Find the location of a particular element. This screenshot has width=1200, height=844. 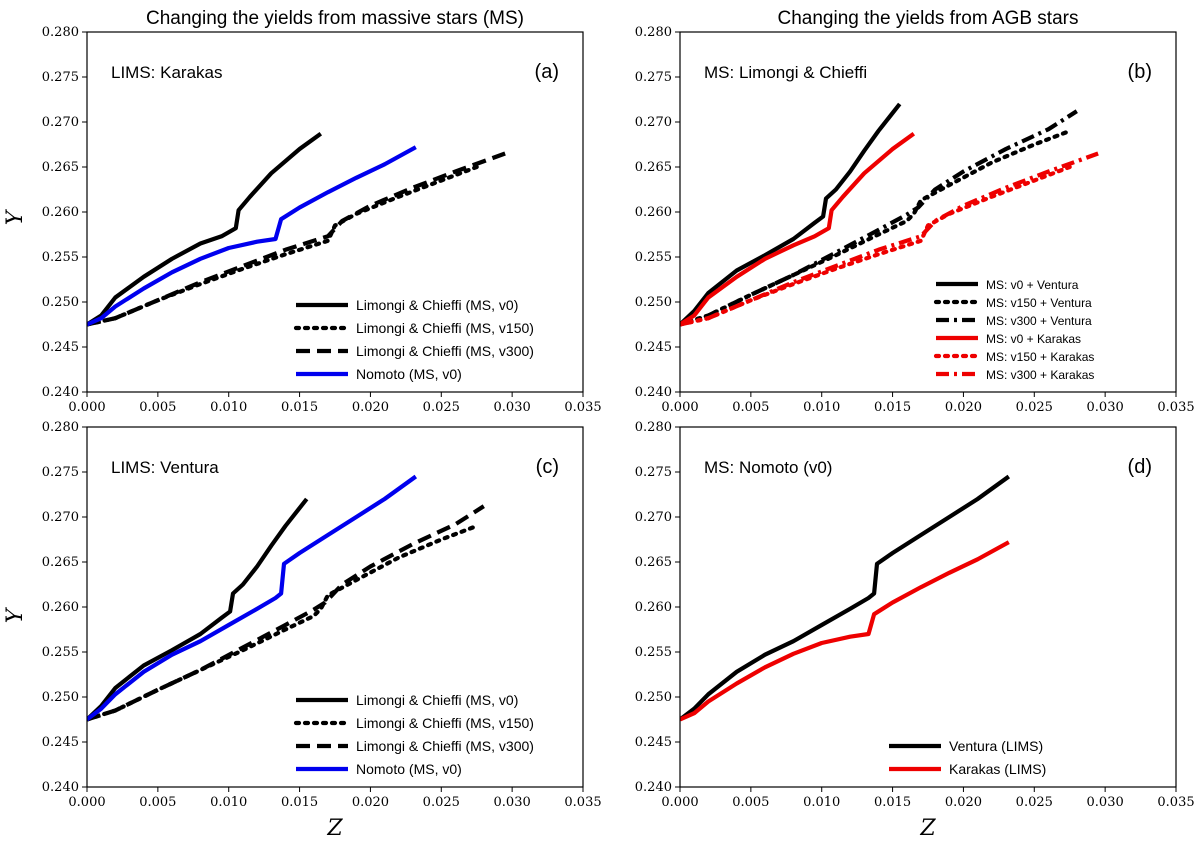

y-axis-label-top: Y is located at coordinates (15, 216).